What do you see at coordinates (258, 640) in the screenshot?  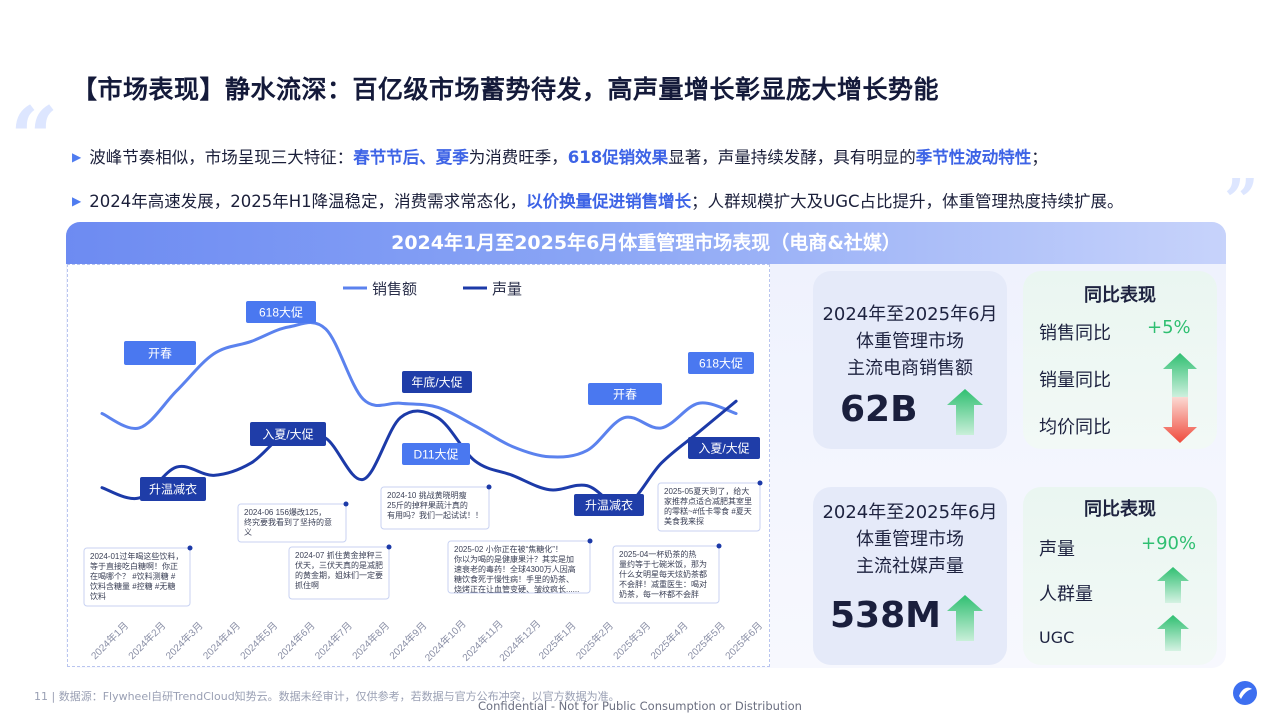 I see `x-tick-label: 2024年5月` at bounding box center [258, 640].